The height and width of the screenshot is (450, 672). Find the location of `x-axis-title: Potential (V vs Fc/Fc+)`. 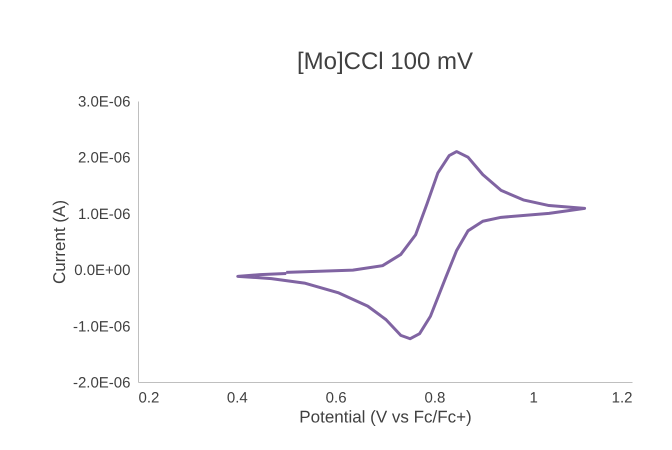

x-axis-title: Potential (V vs Fc/Fc+) is located at coordinates (385, 417).